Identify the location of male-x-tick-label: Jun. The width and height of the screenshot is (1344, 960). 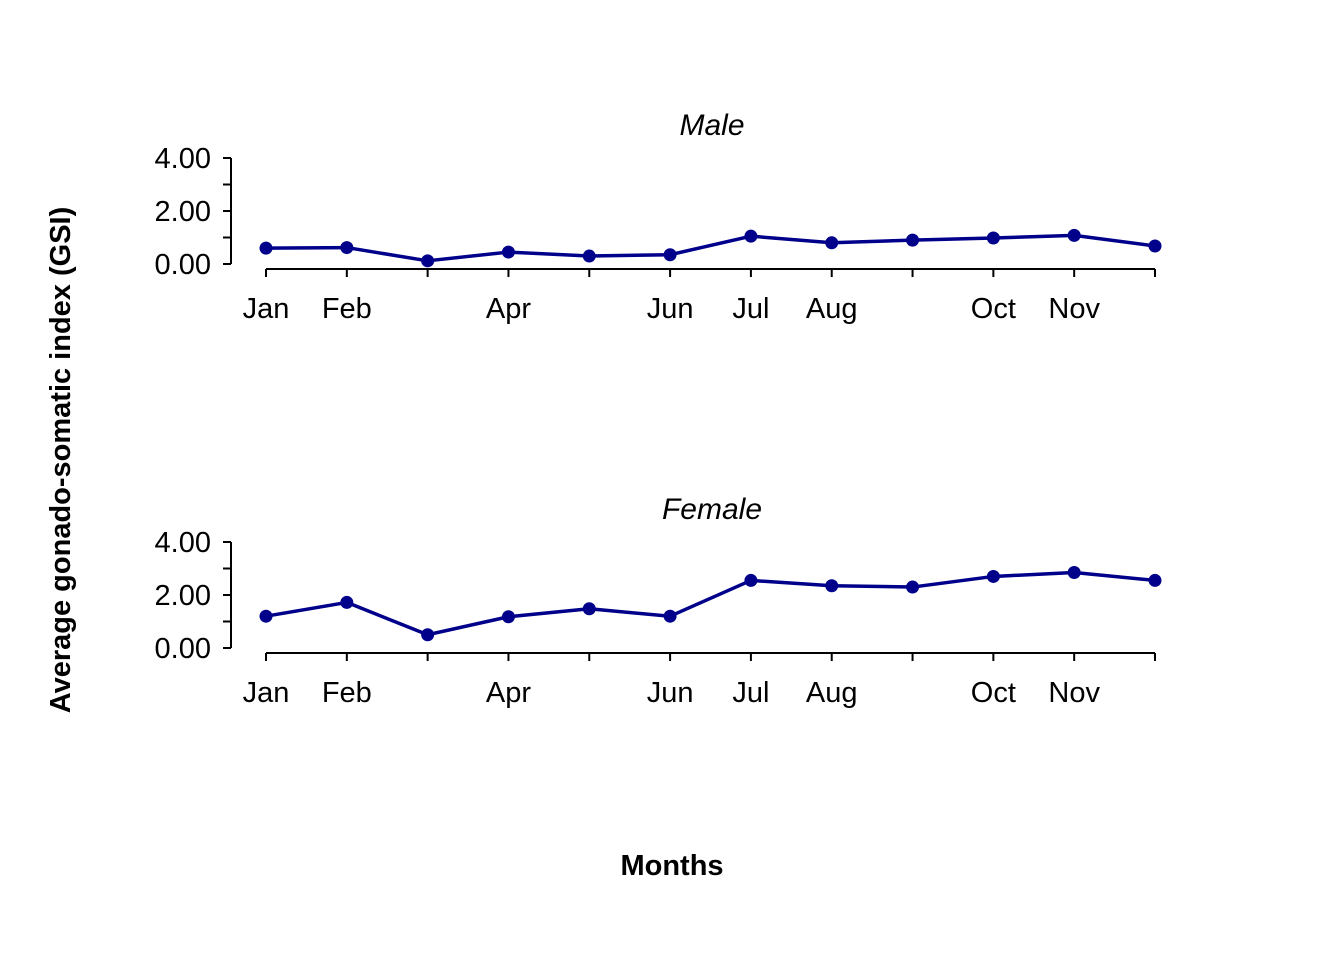
(670, 309).